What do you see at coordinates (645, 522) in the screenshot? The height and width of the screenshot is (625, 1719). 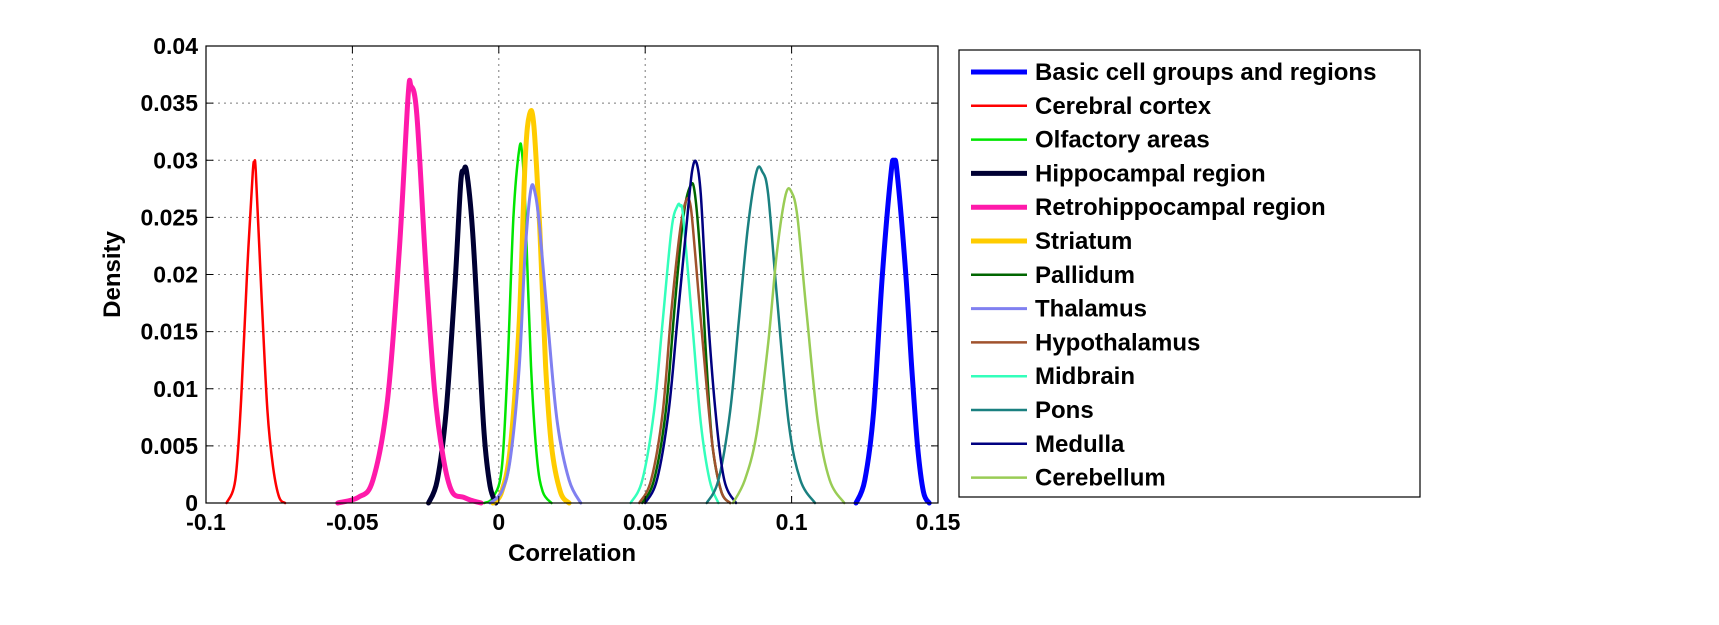 I see `x-tick-label: 0.05` at bounding box center [645, 522].